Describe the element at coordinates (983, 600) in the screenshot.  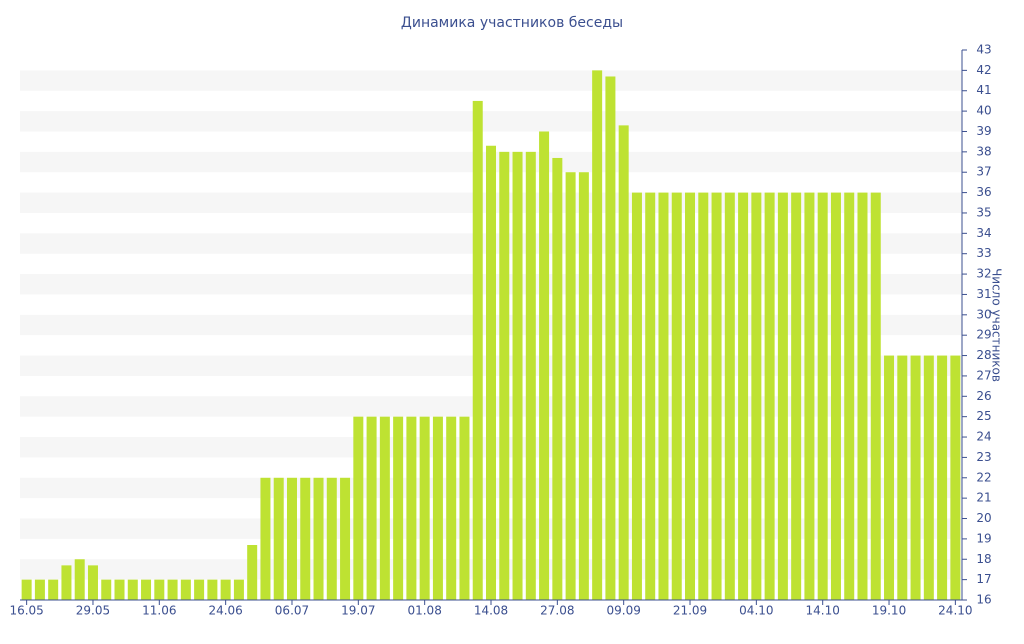
I see `y-tick-label: 16` at that location.